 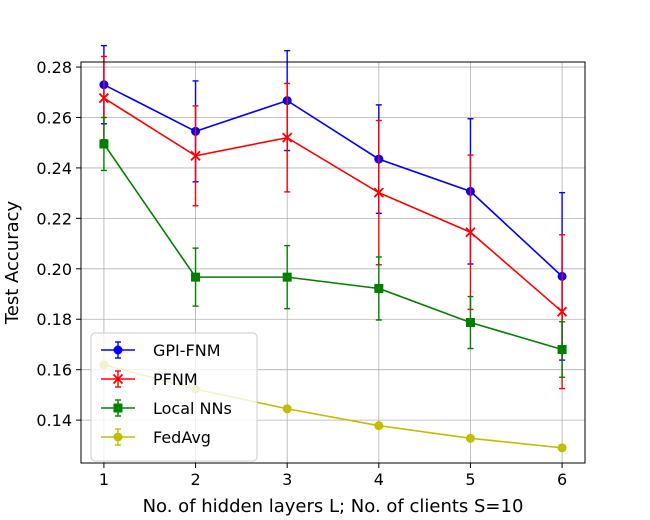 What do you see at coordinates (187, 350) in the screenshot?
I see `legend-label: GPI-FNM` at bounding box center [187, 350].